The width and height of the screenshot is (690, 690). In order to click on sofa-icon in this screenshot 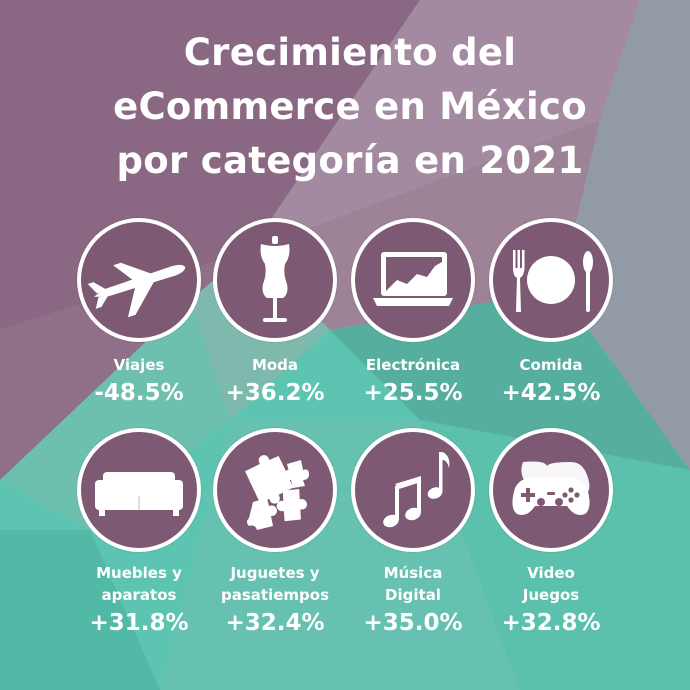, I will do `click(139, 494)`.